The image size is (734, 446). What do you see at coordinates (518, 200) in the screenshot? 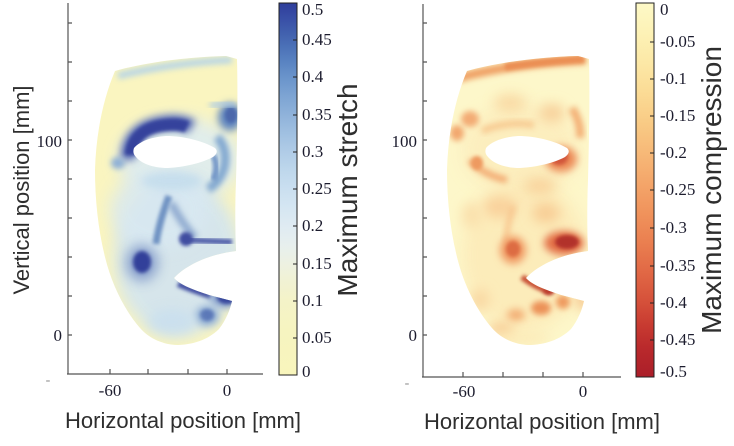
I see `compression-heatmap-face` at bounding box center [518, 200].